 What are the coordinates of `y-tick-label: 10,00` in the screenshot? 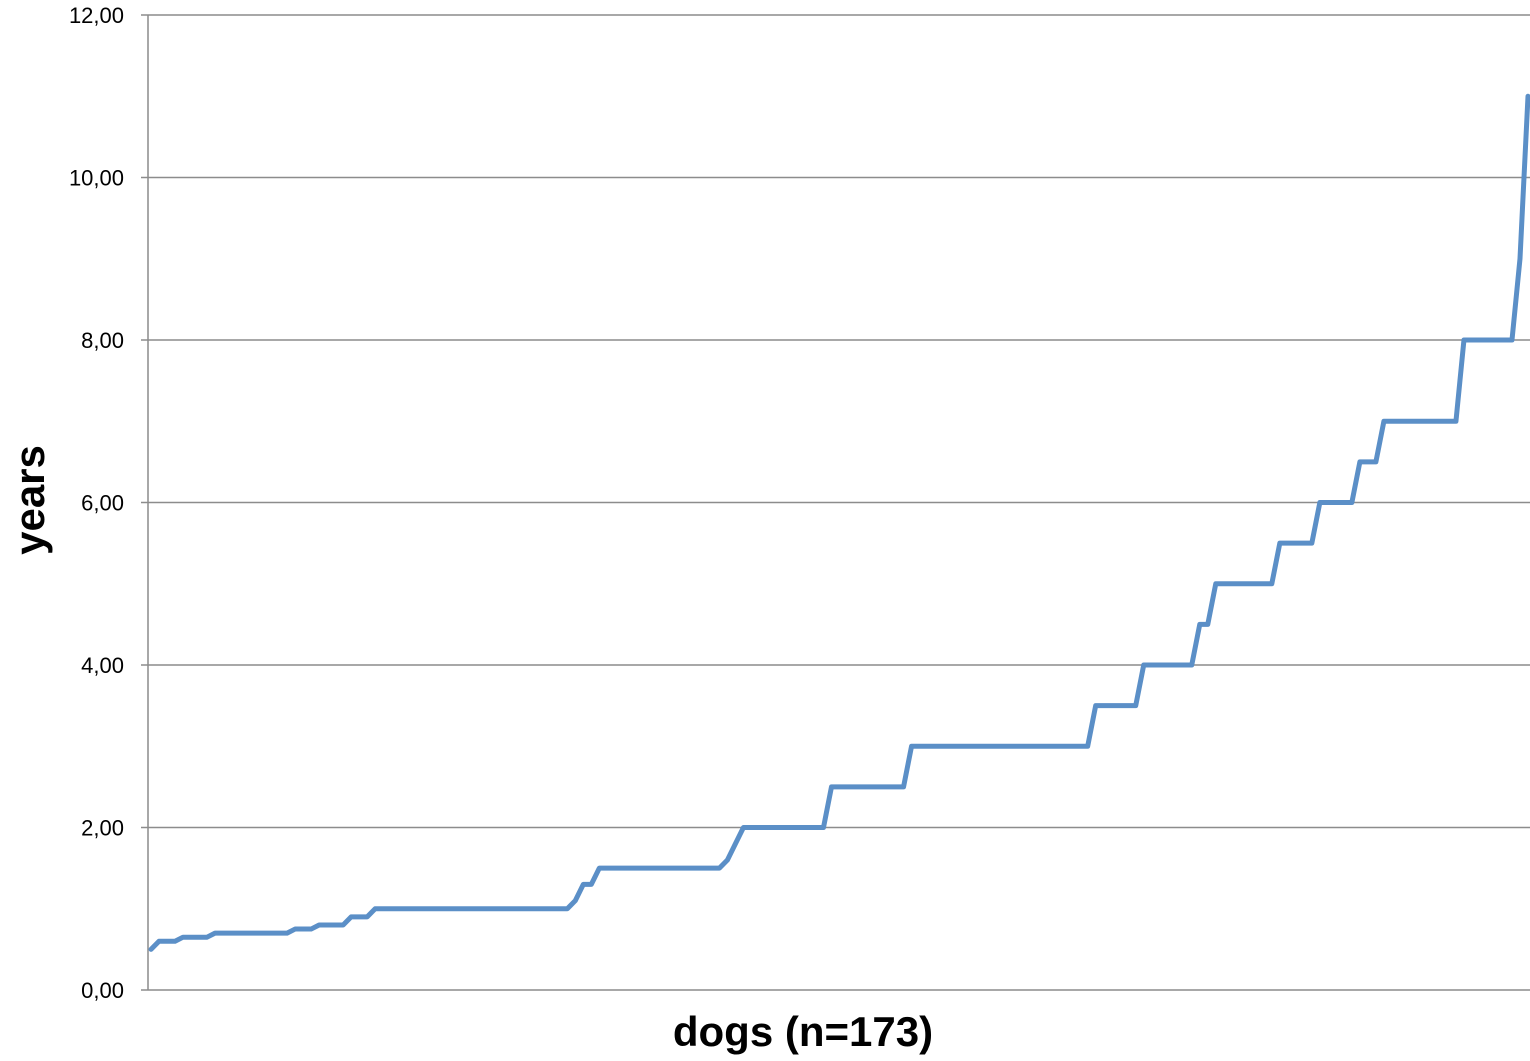 It's located at (96, 178).